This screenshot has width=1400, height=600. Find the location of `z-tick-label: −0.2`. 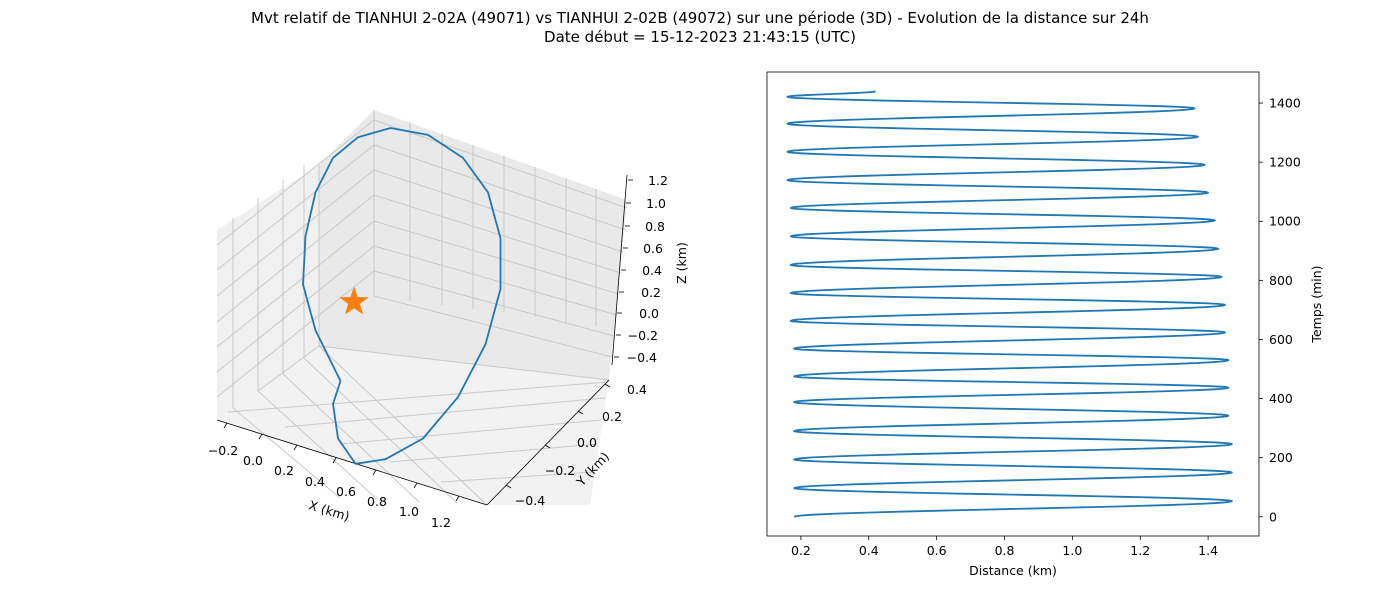

z-tick-label: −0.2 is located at coordinates (643, 335).